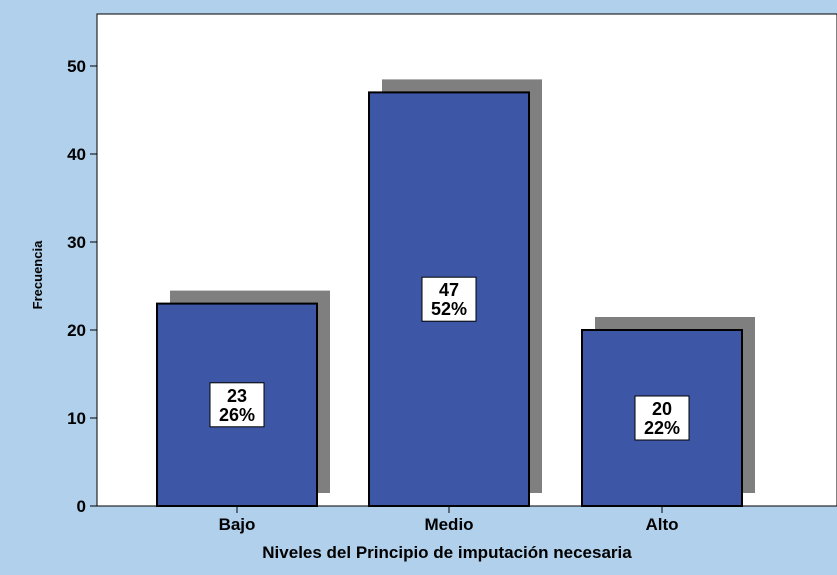  I want to click on y-axis-ticks: 0 10 20 30 40 50, so click(82, 286).